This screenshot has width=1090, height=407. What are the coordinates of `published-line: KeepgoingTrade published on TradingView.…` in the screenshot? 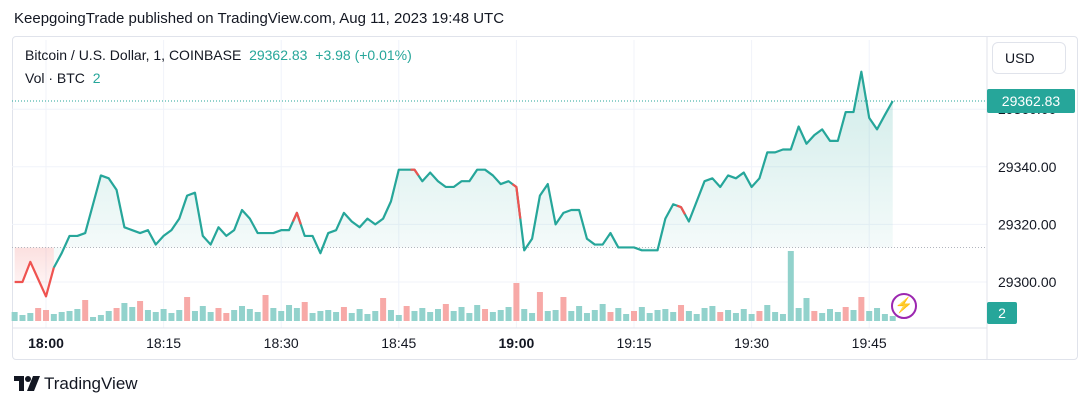 It's located at (259, 18).